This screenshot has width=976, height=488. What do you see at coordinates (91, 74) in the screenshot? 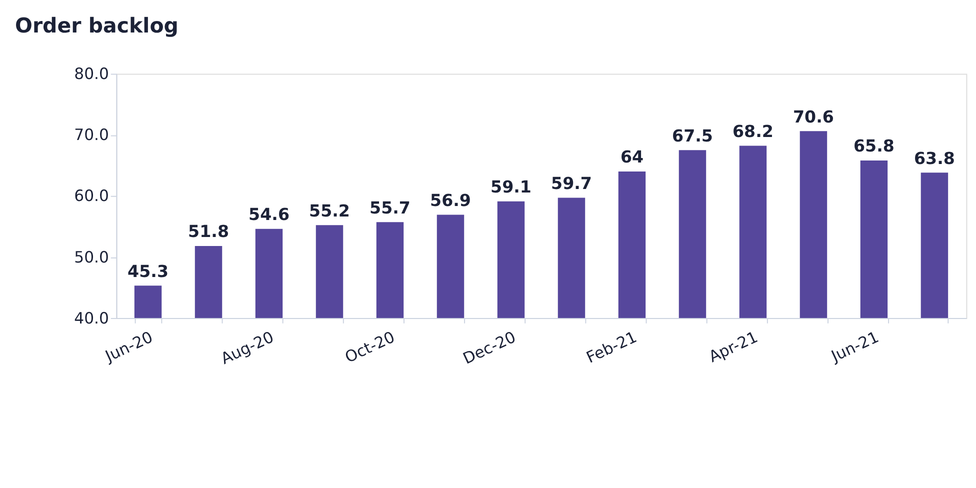
I see `y-tick-label: 80.0` at bounding box center [91, 74].